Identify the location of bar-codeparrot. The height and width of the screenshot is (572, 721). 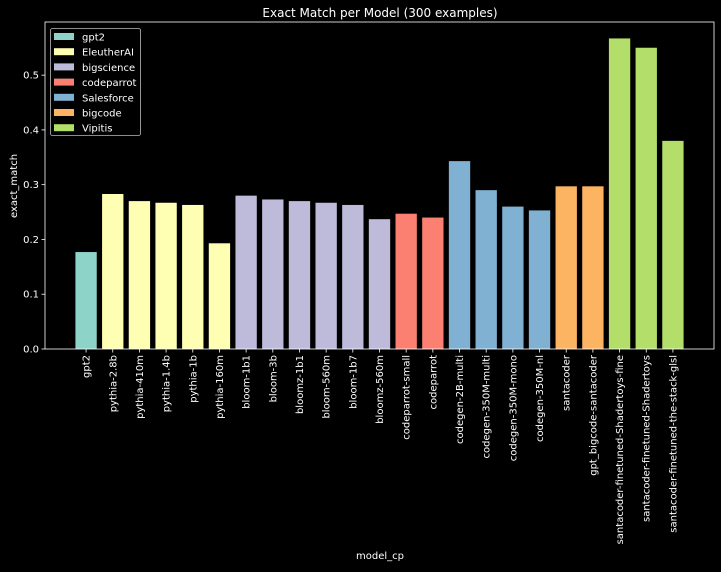
(433, 283).